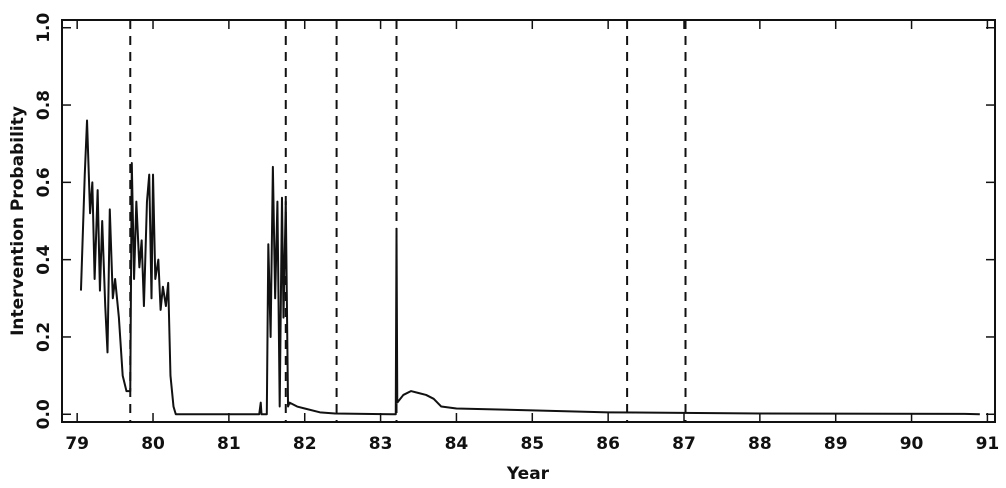  Describe the element at coordinates (381, 444) in the screenshot. I see `x-tick-label: 83` at that location.